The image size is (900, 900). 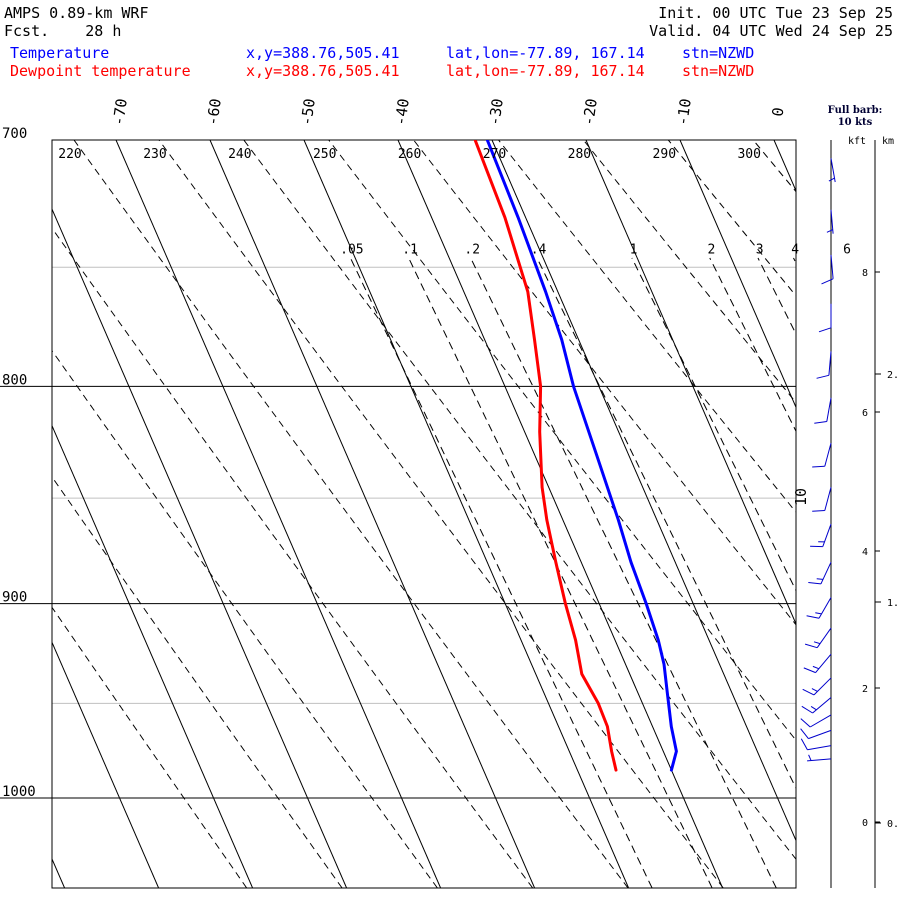 What do you see at coordinates (100, 71) in the screenshot?
I see `legend-dewpoint-name: Dewpoint temperature` at bounding box center [100, 71].